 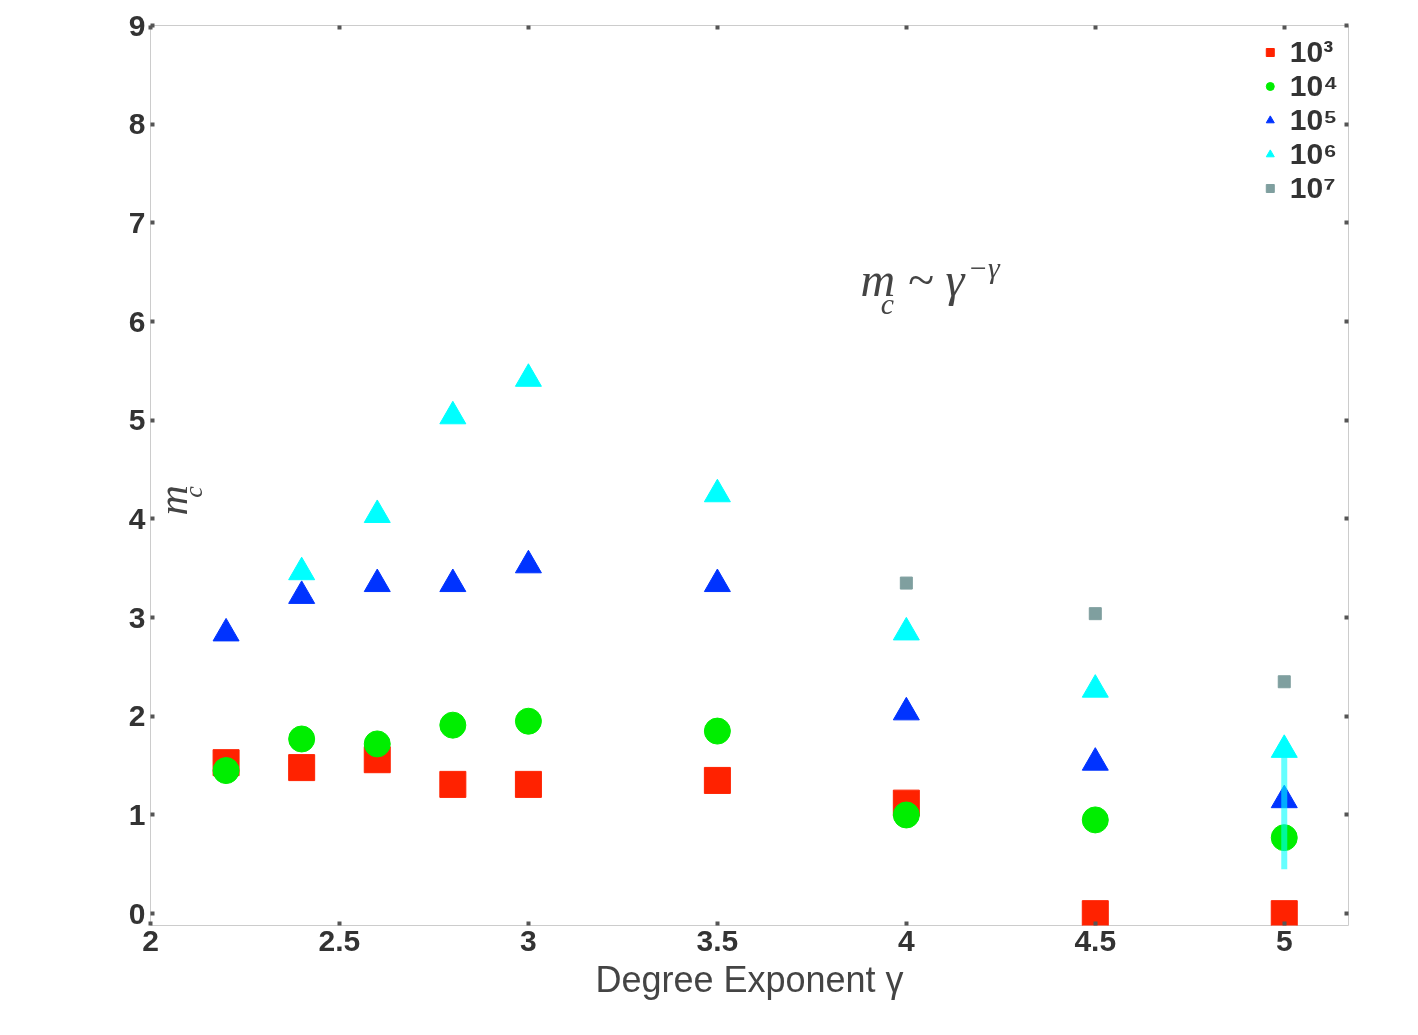 I want to click on y-tick-label: 5, so click(x=137, y=420).